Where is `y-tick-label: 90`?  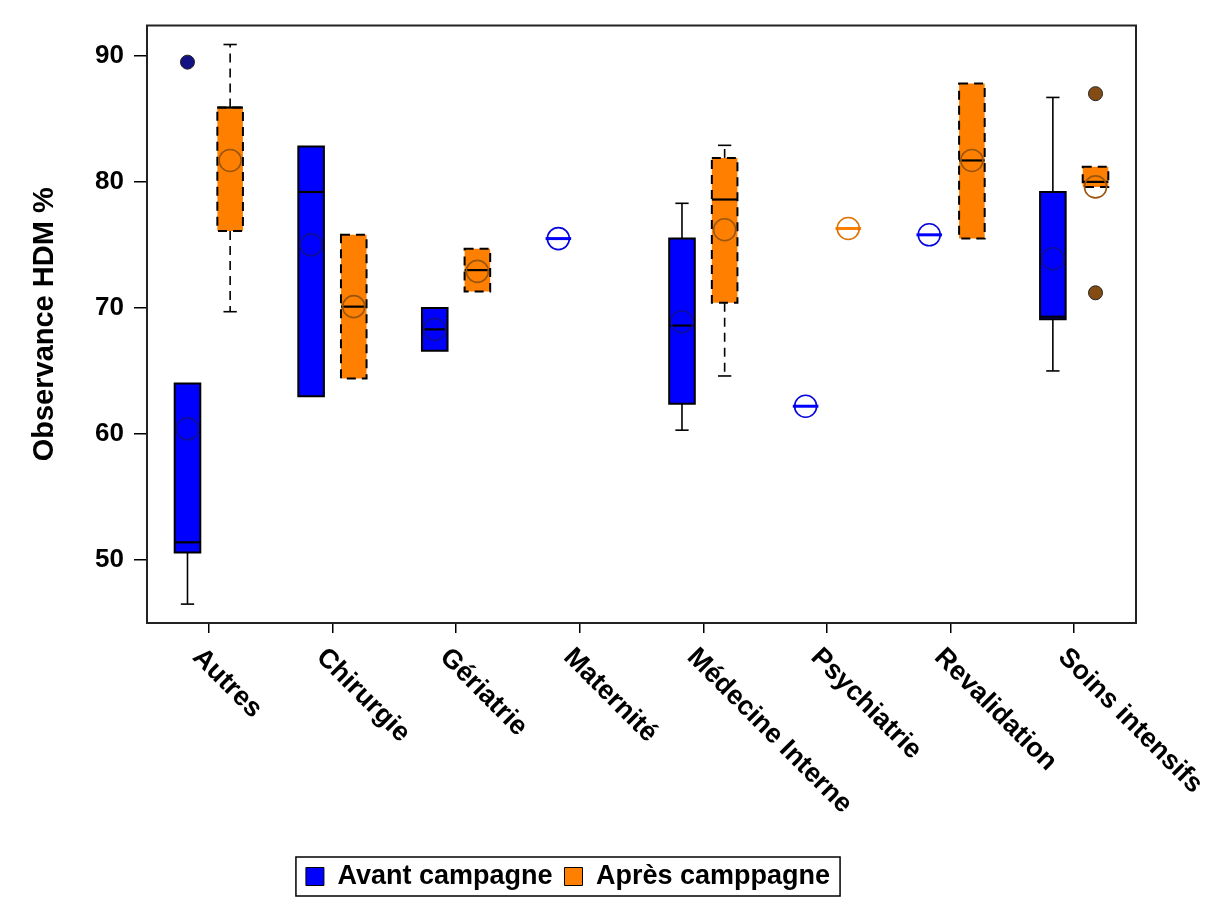
y-tick-label: 90 is located at coordinates (109, 54).